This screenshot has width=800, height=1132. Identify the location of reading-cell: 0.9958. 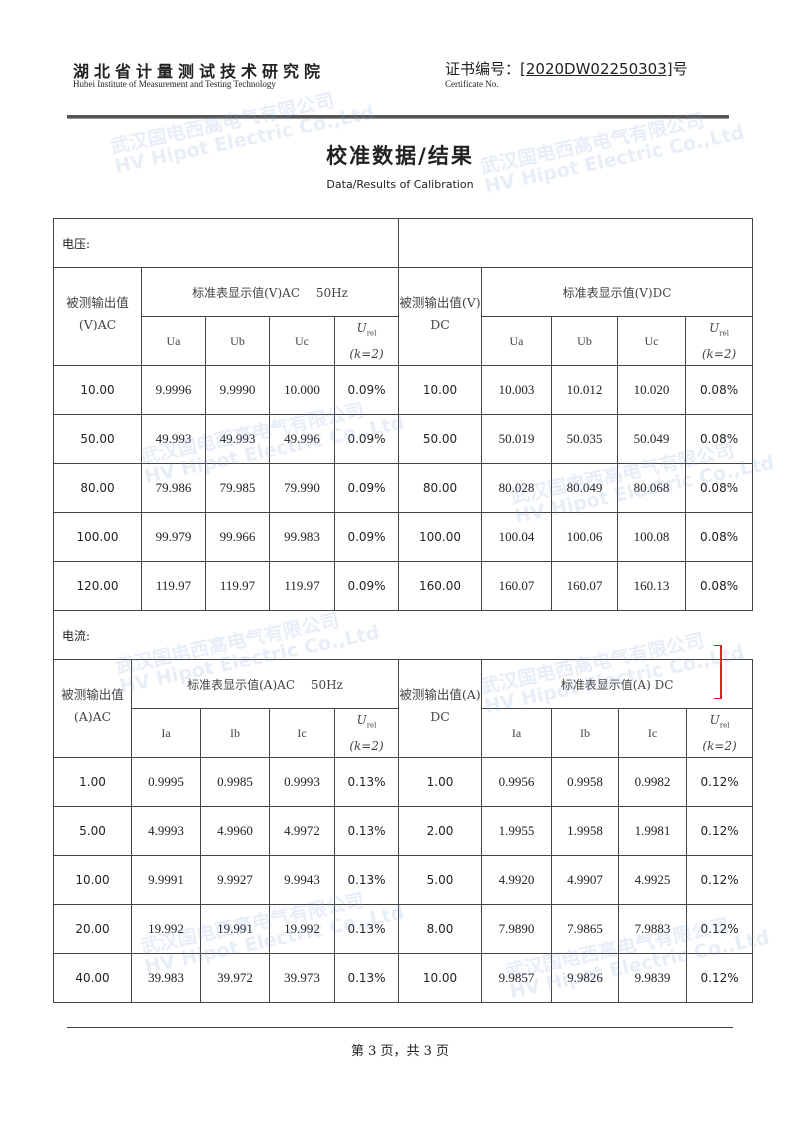
(585, 782).